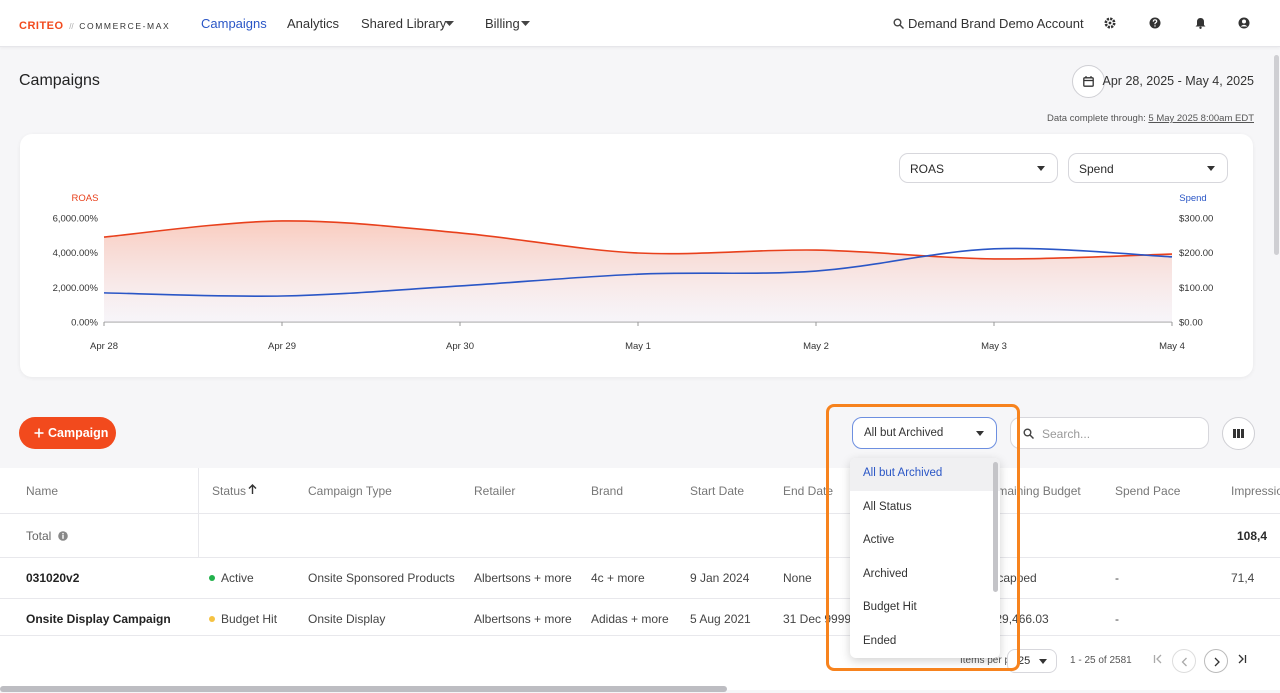 The image size is (1280, 693). Describe the element at coordinates (720, 578) in the screenshot. I see `table-cell: 9 Jan 2024` at that location.